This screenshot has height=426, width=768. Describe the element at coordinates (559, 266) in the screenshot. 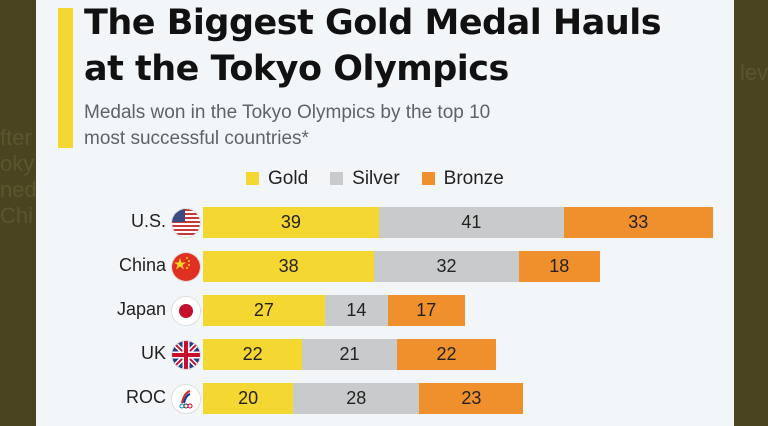

I see `bar-bronze: 18` at that location.